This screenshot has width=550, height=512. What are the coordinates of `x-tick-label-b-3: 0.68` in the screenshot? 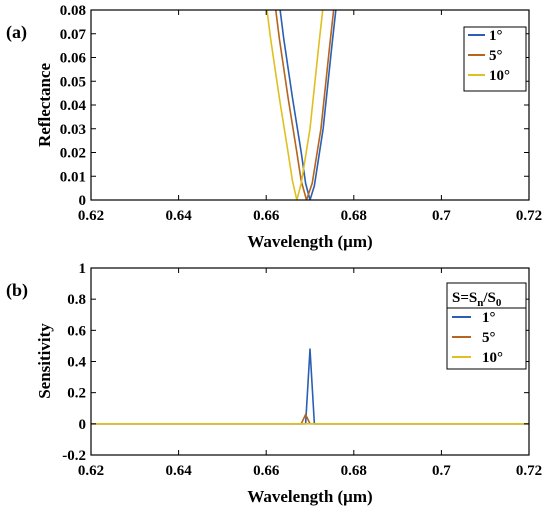 It's located at (354, 471).